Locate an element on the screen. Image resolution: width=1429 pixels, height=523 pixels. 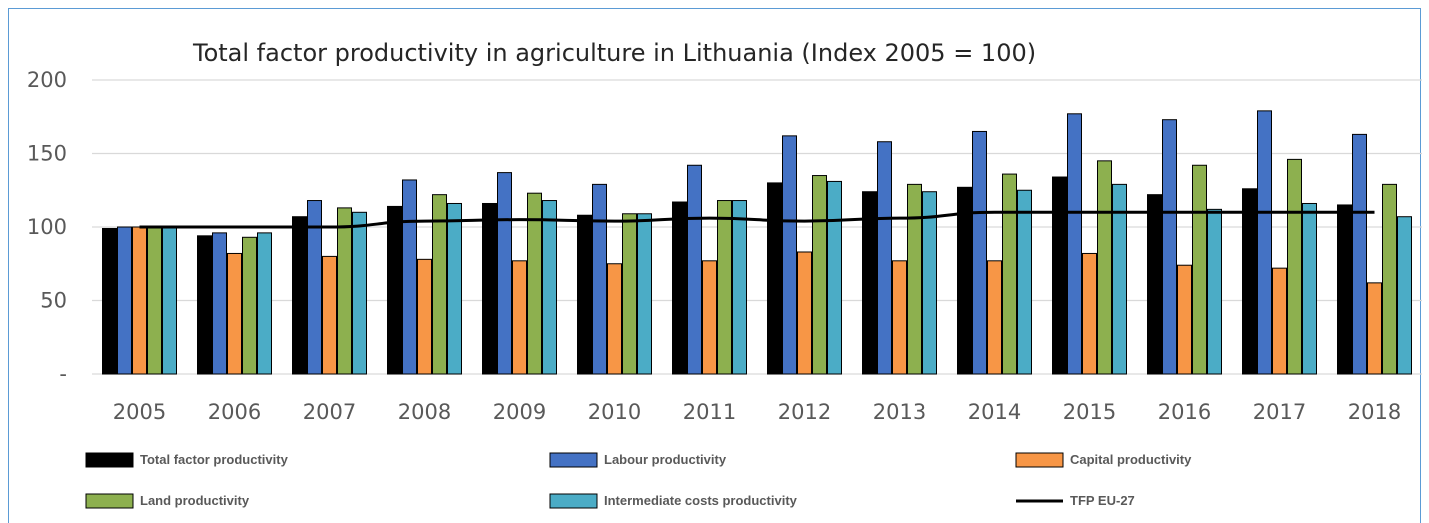
bar-labour-productivity-2005 is located at coordinates (124, 300).